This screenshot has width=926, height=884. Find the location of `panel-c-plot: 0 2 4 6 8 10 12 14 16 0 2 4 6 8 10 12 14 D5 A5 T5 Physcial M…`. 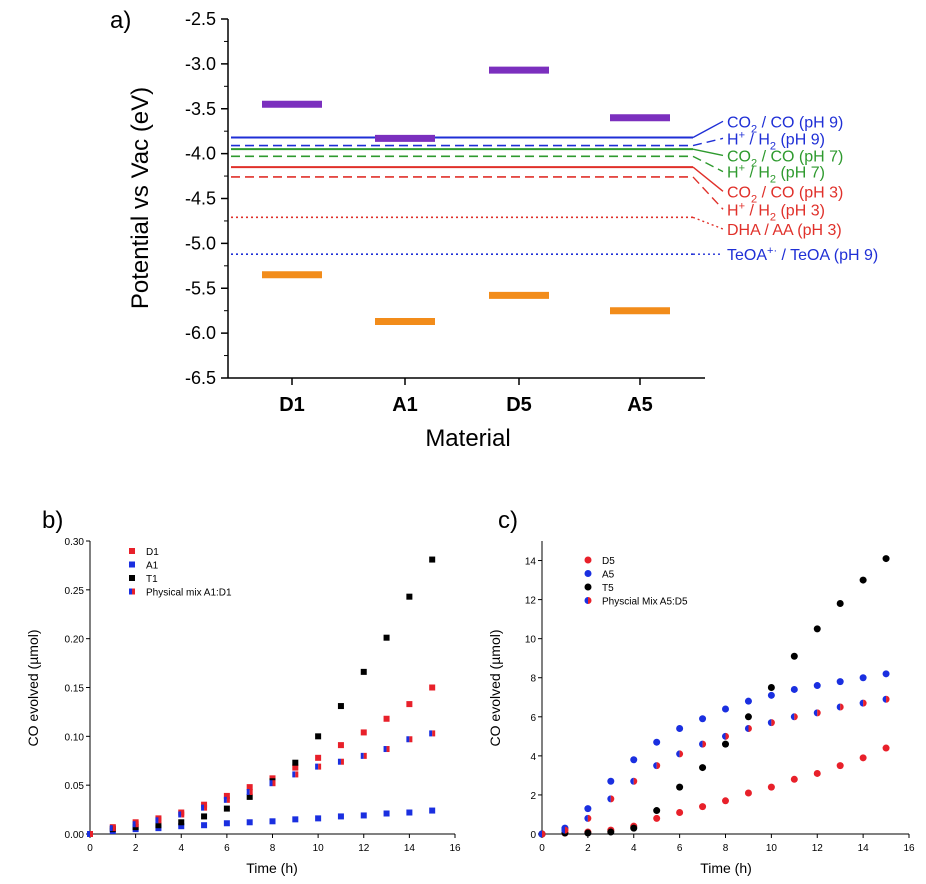

panel-c-plot: 0 2 4 6 8 10 12 14 16 0 2 4 6 8 10 12 14 D5 A5 T5 Physcial M… is located at coordinates (720, 697).